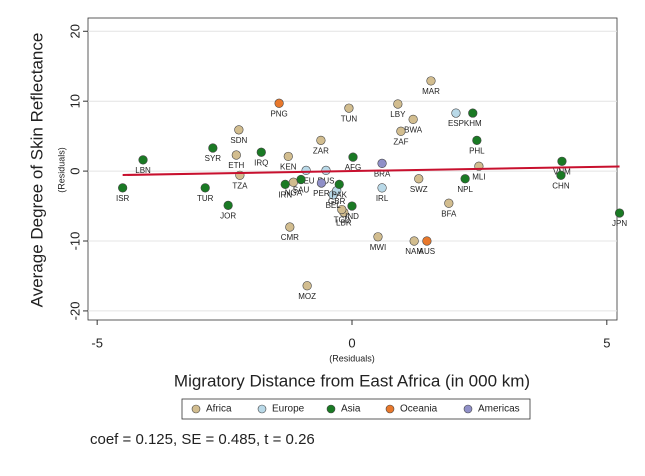 The image size is (645, 476). What do you see at coordinates (449, 213) in the screenshot?
I see `point-label: BFA` at bounding box center [449, 213].